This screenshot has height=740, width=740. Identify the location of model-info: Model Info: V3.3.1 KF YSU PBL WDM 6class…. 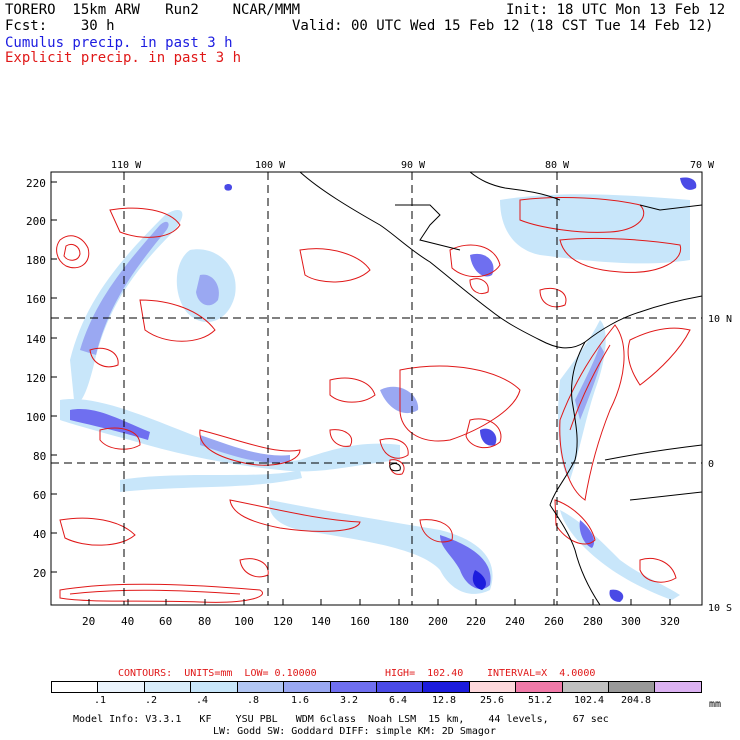
(341, 719).